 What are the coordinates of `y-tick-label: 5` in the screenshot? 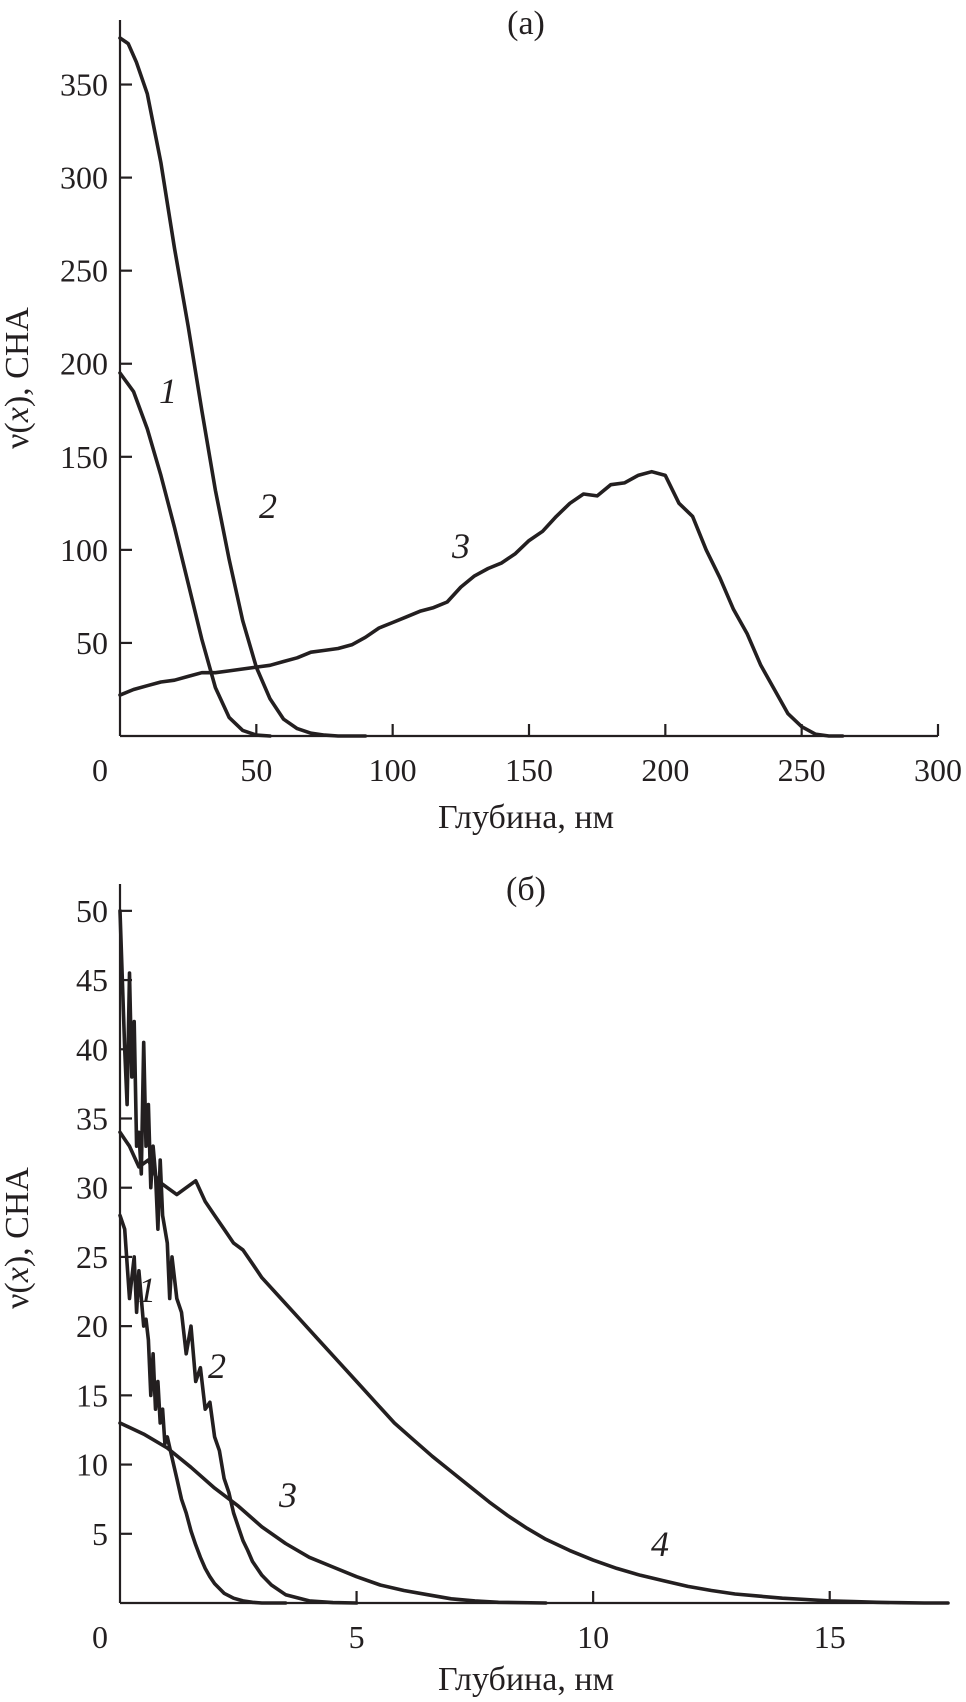 It's located at (100, 1534).